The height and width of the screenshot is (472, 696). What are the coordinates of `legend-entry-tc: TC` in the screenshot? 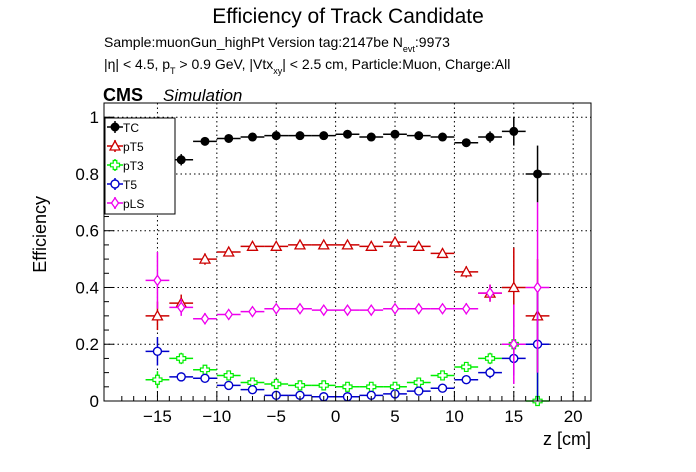 It's located at (123, 128).